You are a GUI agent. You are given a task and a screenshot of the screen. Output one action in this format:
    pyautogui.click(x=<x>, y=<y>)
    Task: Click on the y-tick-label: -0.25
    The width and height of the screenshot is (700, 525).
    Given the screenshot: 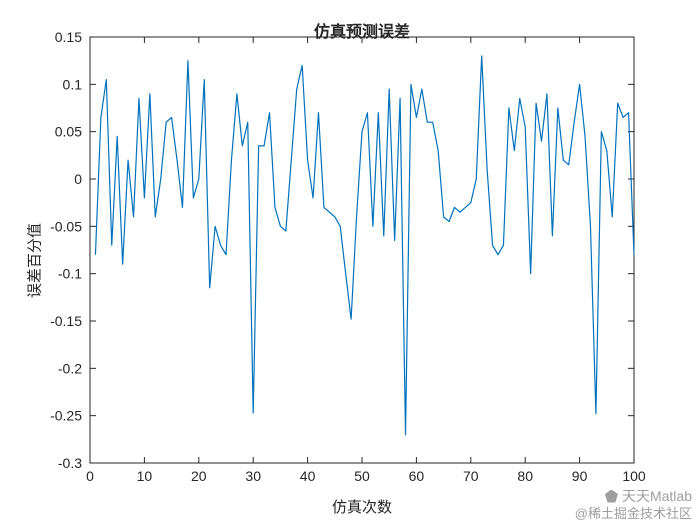 What is the action you would take?
    pyautogui.click(x=66, y=416)
    